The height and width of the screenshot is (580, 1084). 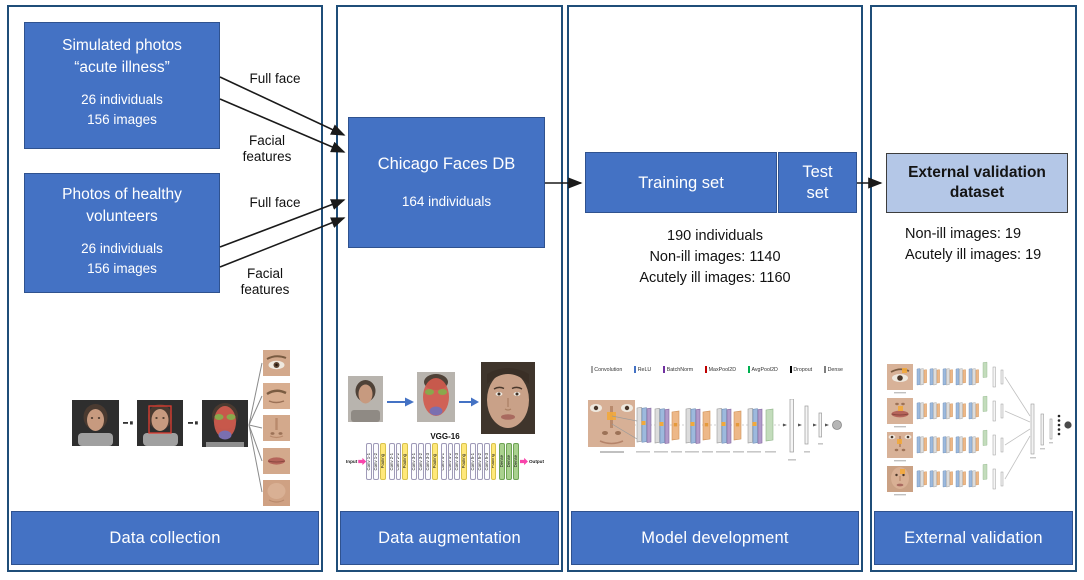 I want to click on db-box-line2: 164 individuals, so click(x=446, y=201).